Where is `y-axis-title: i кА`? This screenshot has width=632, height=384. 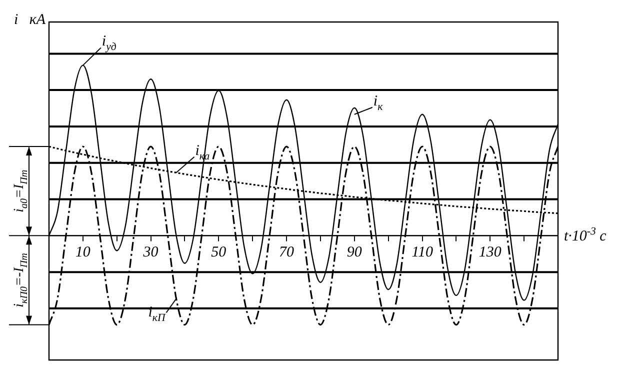 y-axis-title: i кА is located at coordinates (30, 20).